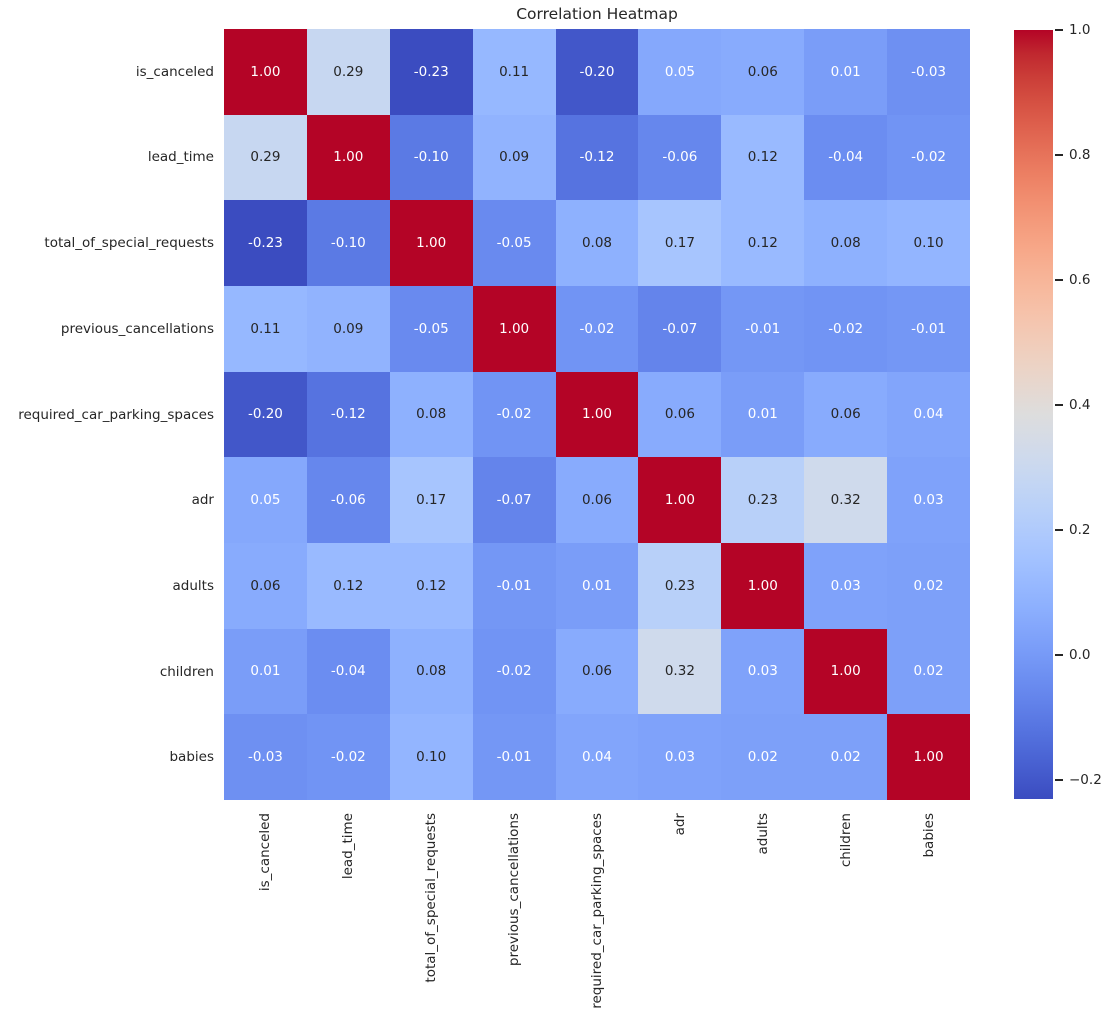  Describe the element at coordinates (762, 834) in the screenshot. I see `x-axis-label: adults` at that location.